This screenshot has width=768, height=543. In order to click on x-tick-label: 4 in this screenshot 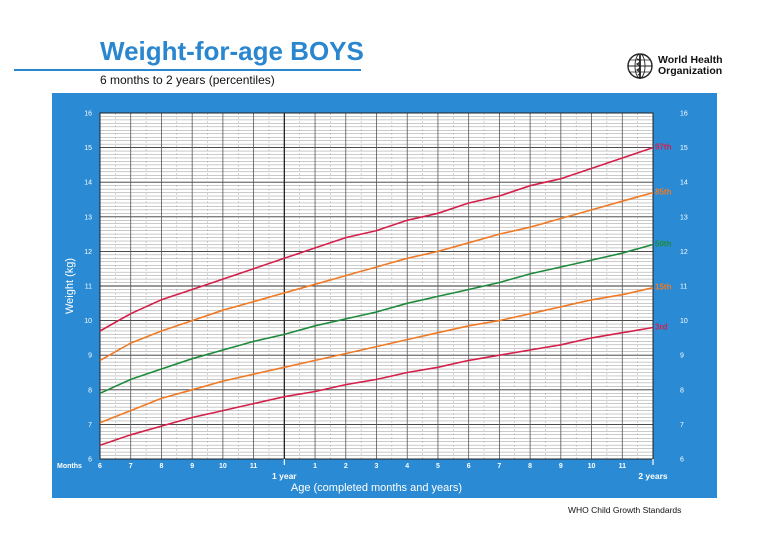, I will do `click(407, 466)`.